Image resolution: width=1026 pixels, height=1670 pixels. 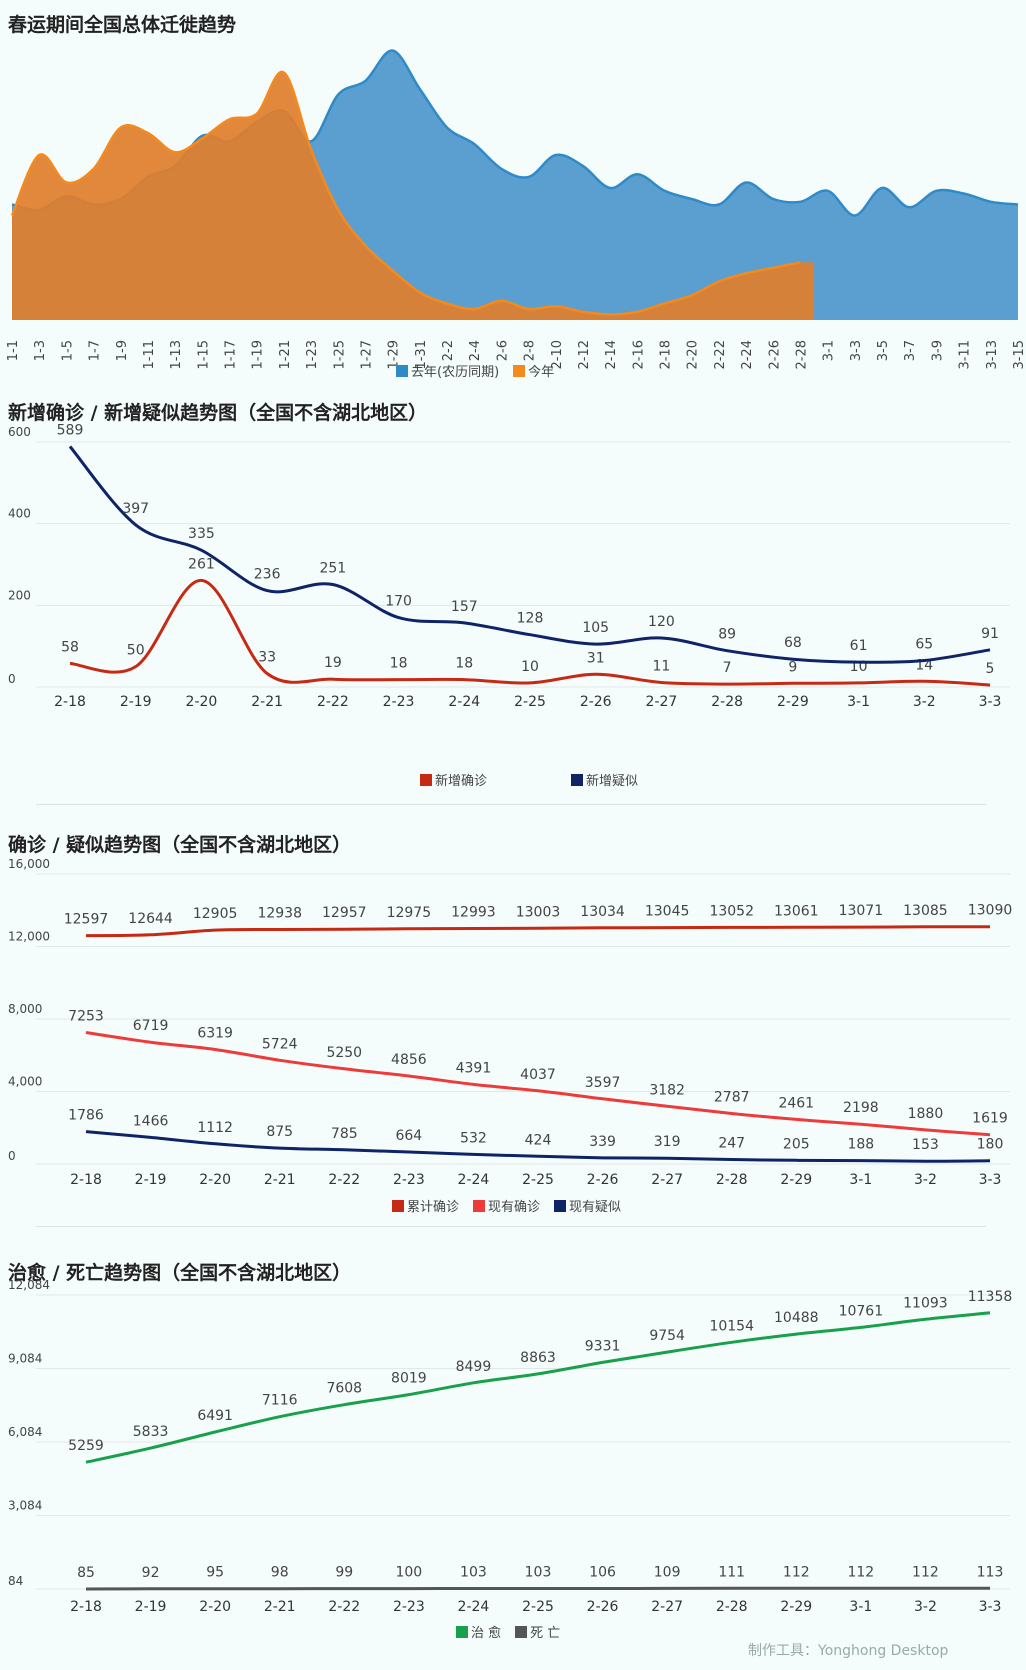 I want to click on x-tick-label: 2-4, so click(x=475, y=350).